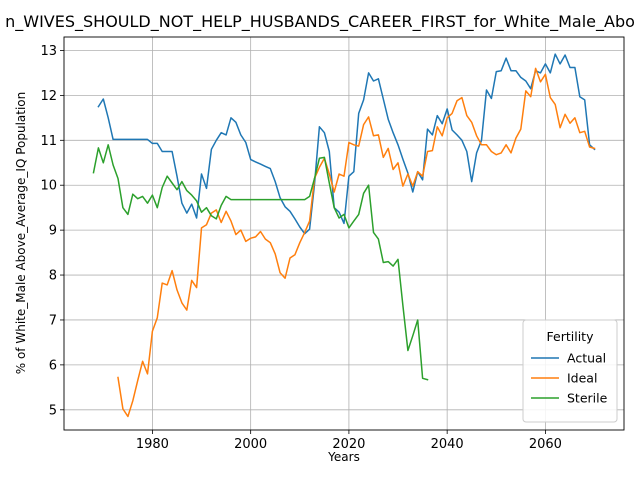 The image size is (640, 480). I want to click on x-tick-label: 2040, so click(447, 444).